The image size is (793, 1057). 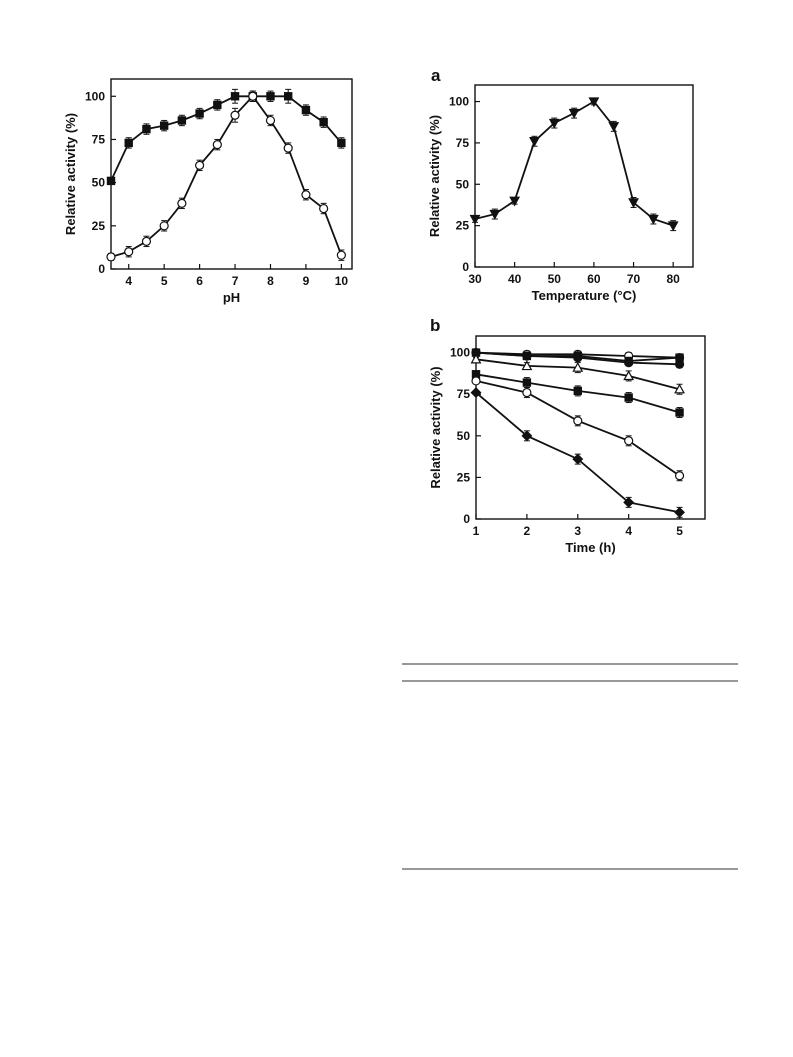 I want to click on x-tick-label: 6, so click(x=199, y=281).